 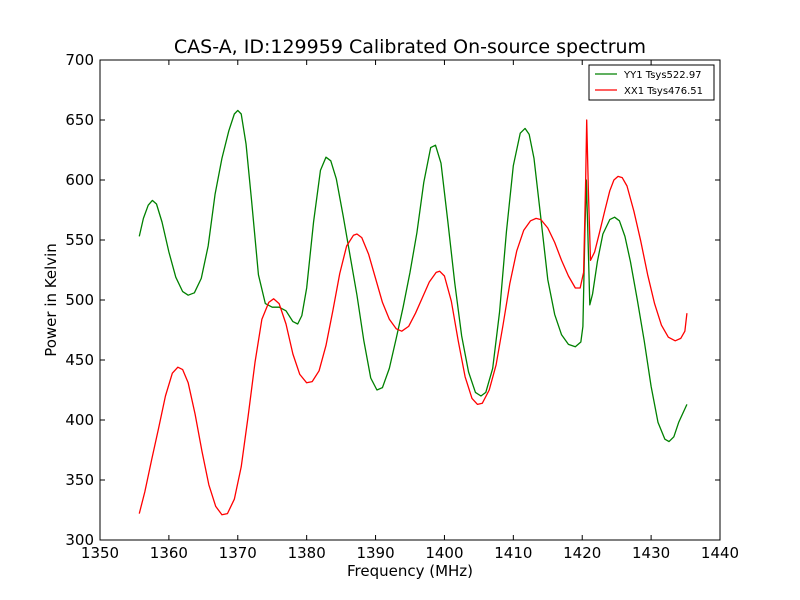 I want to click on x-tick-label: 1440, so click(x=720, y=553).